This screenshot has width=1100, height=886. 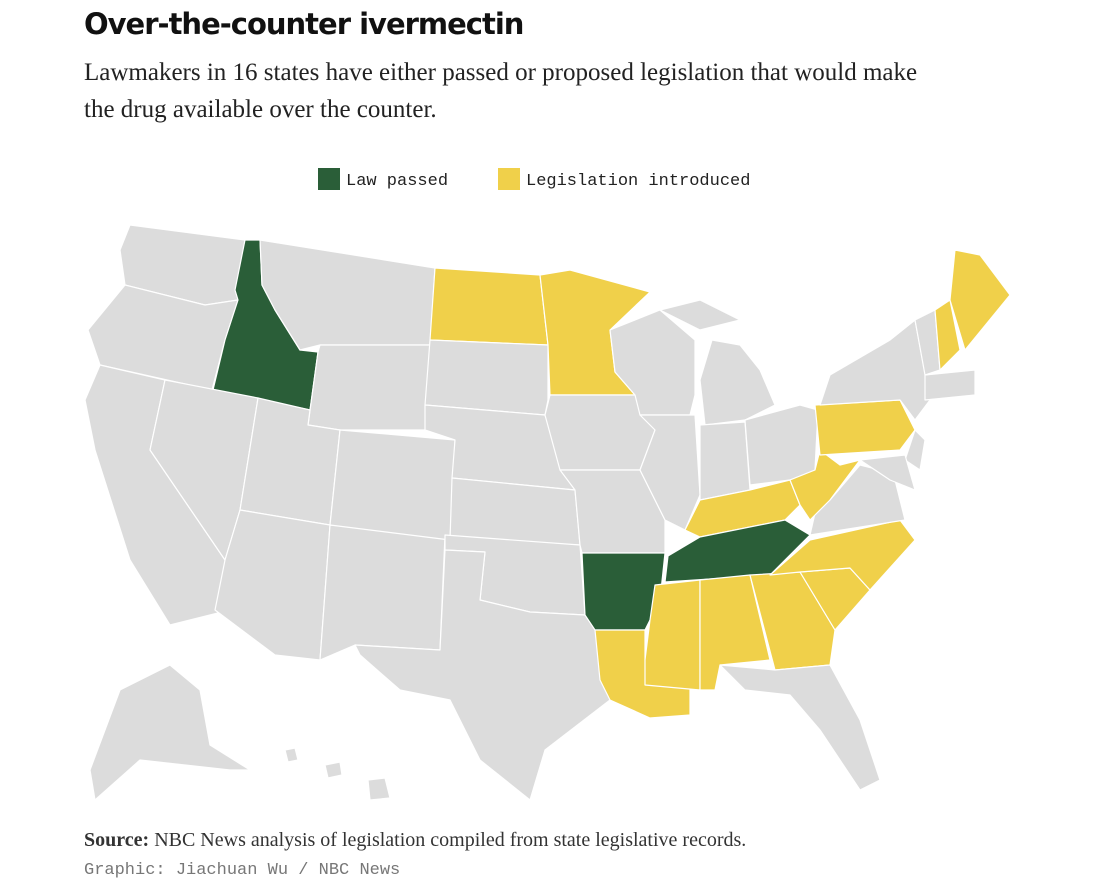 I want to click on subtitle-line: the drug available over the counter., so click(x=260, y=109).